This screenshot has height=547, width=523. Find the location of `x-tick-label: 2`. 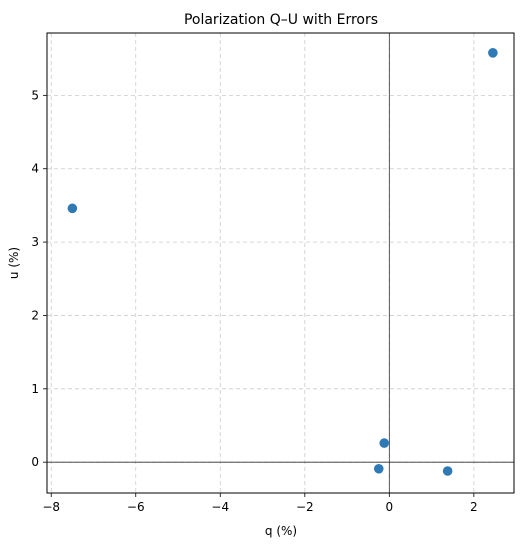

x-tick-label: 2 is located at coordinates (474, 507).